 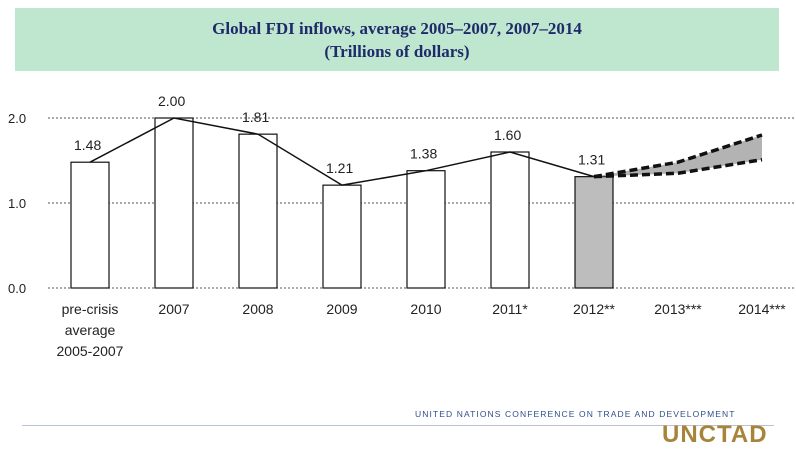 I want to click on x-tick-label: 2013***, so click(x=678, y=309).